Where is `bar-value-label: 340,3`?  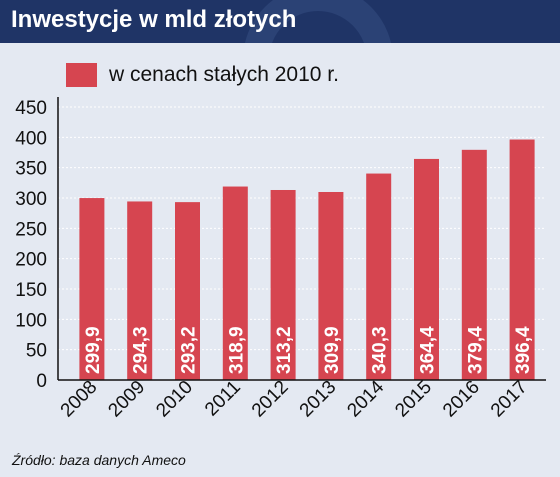 bar-value-label: 340,3 is located at coordinates (380, 350).